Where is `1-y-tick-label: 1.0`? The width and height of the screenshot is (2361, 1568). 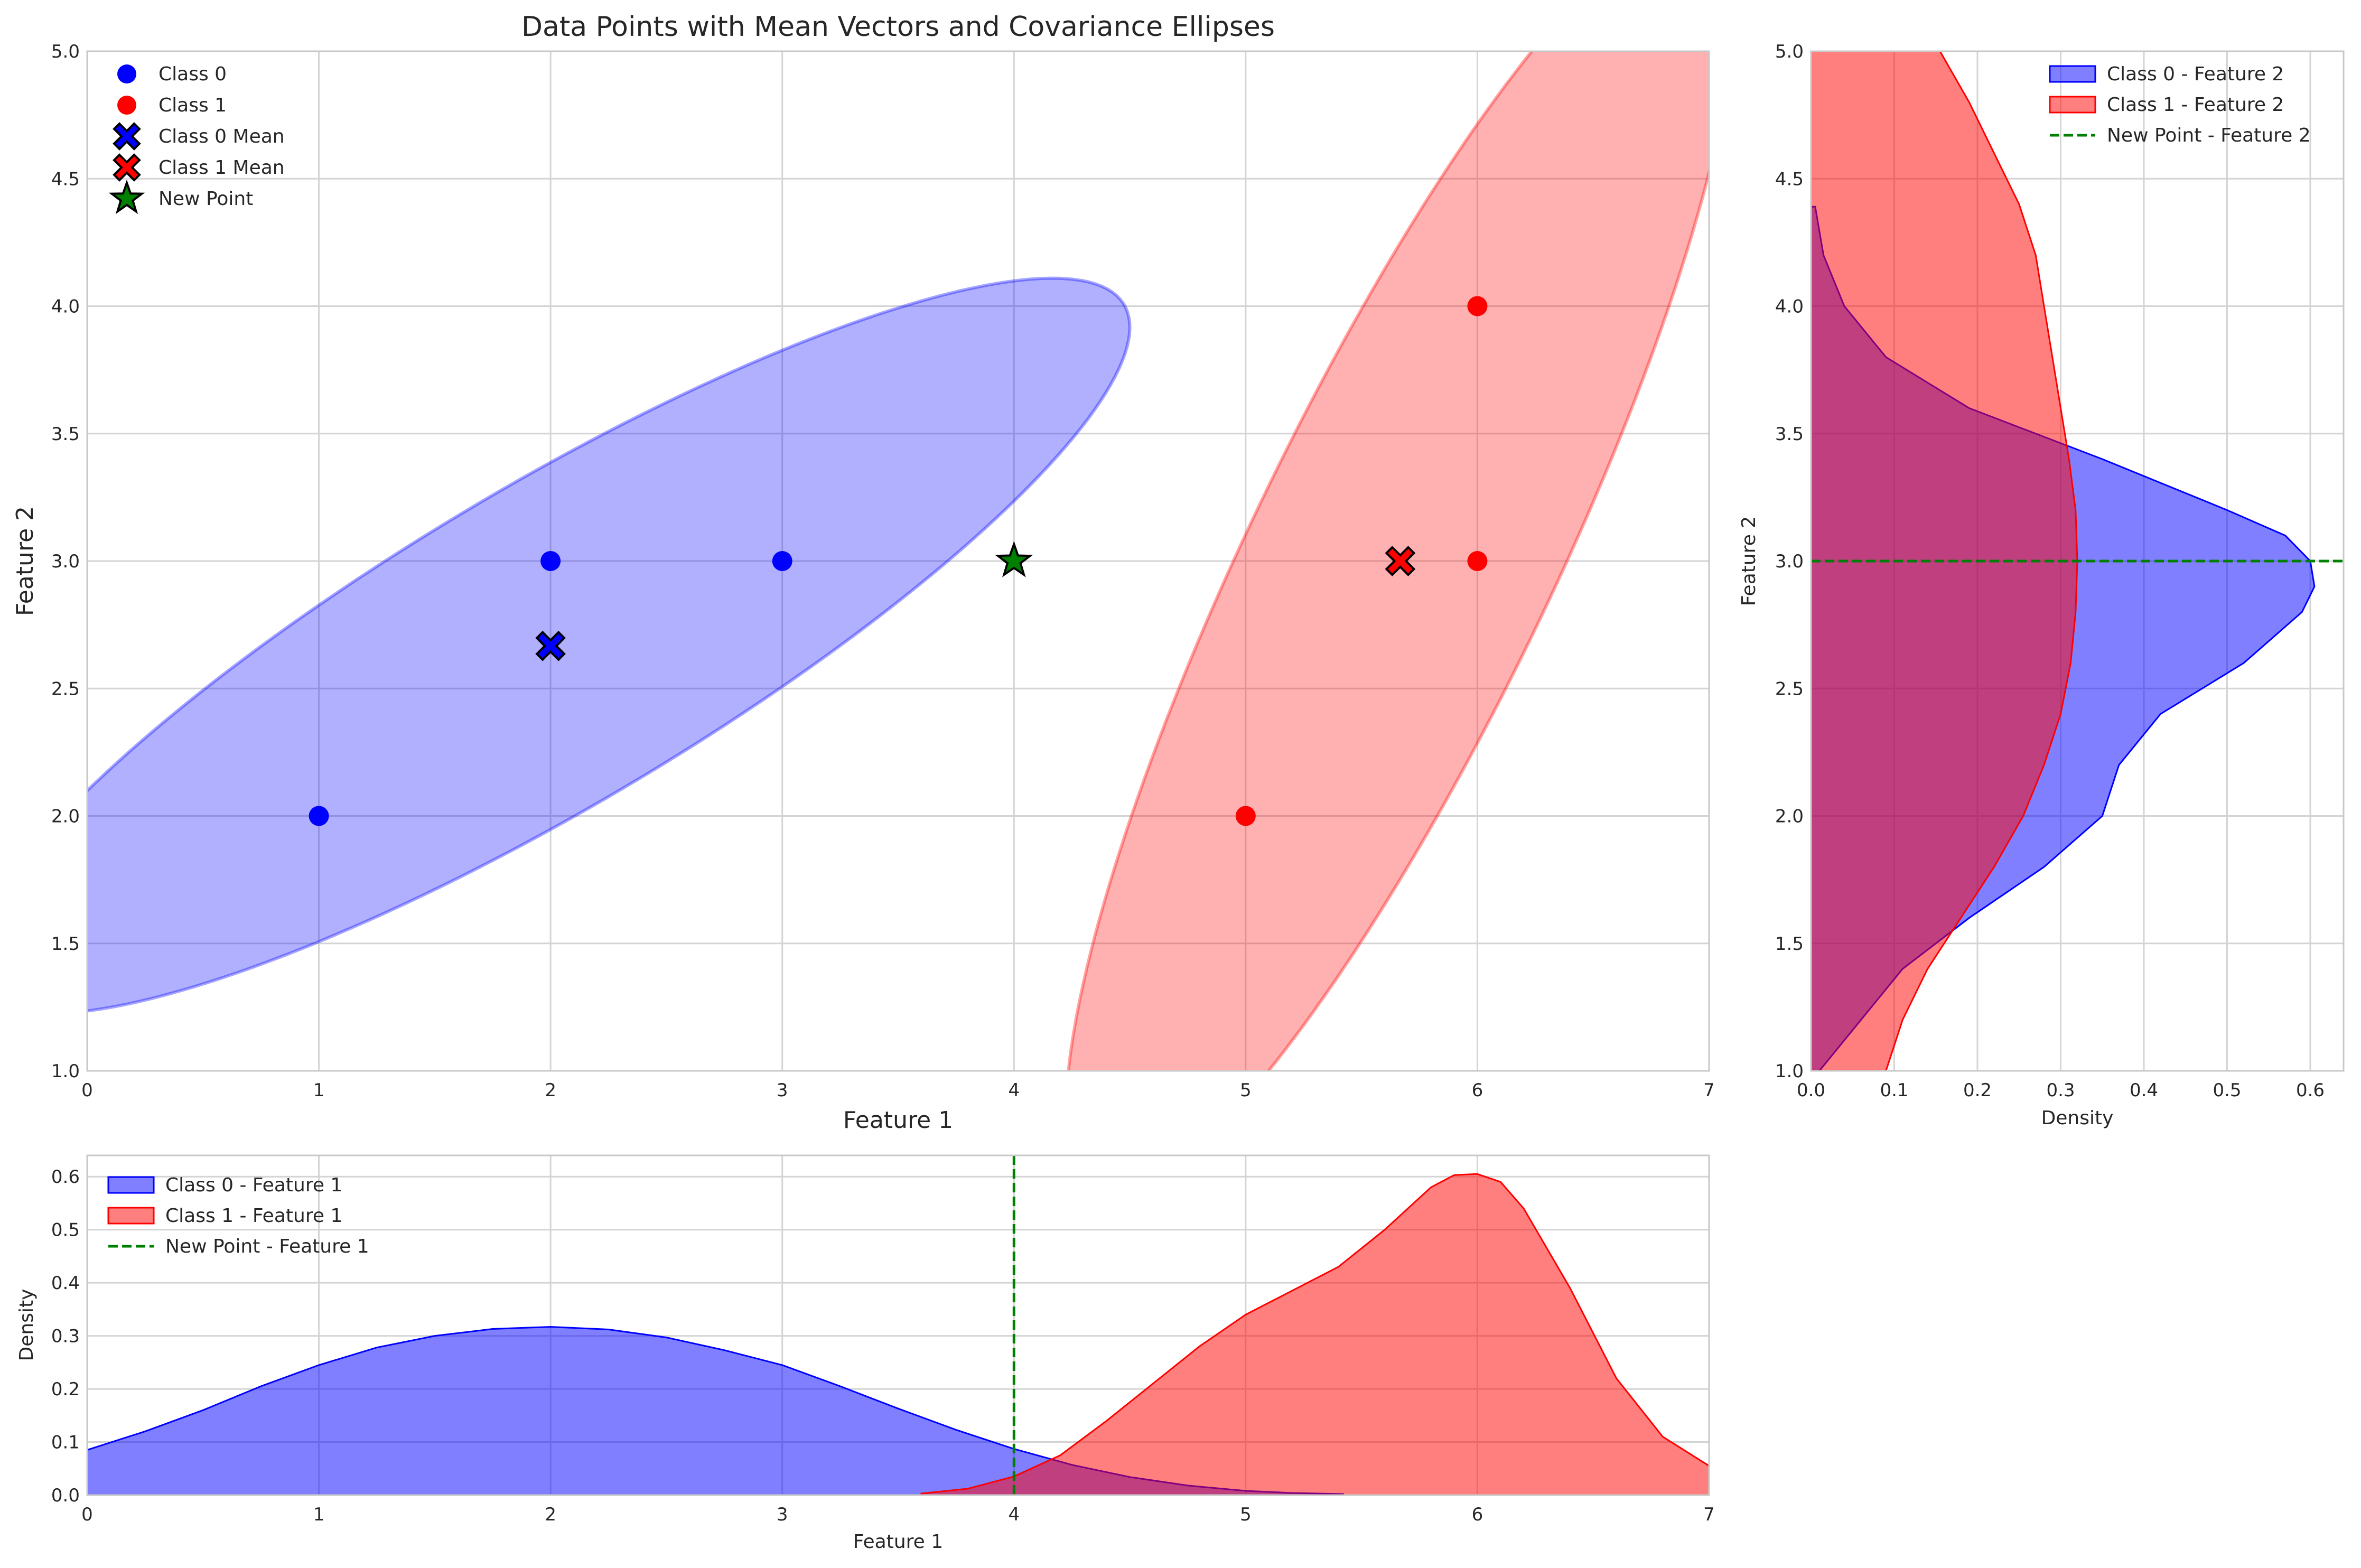
1-y-tick-label: 1.0 is located at coordinates (1789, 1071).